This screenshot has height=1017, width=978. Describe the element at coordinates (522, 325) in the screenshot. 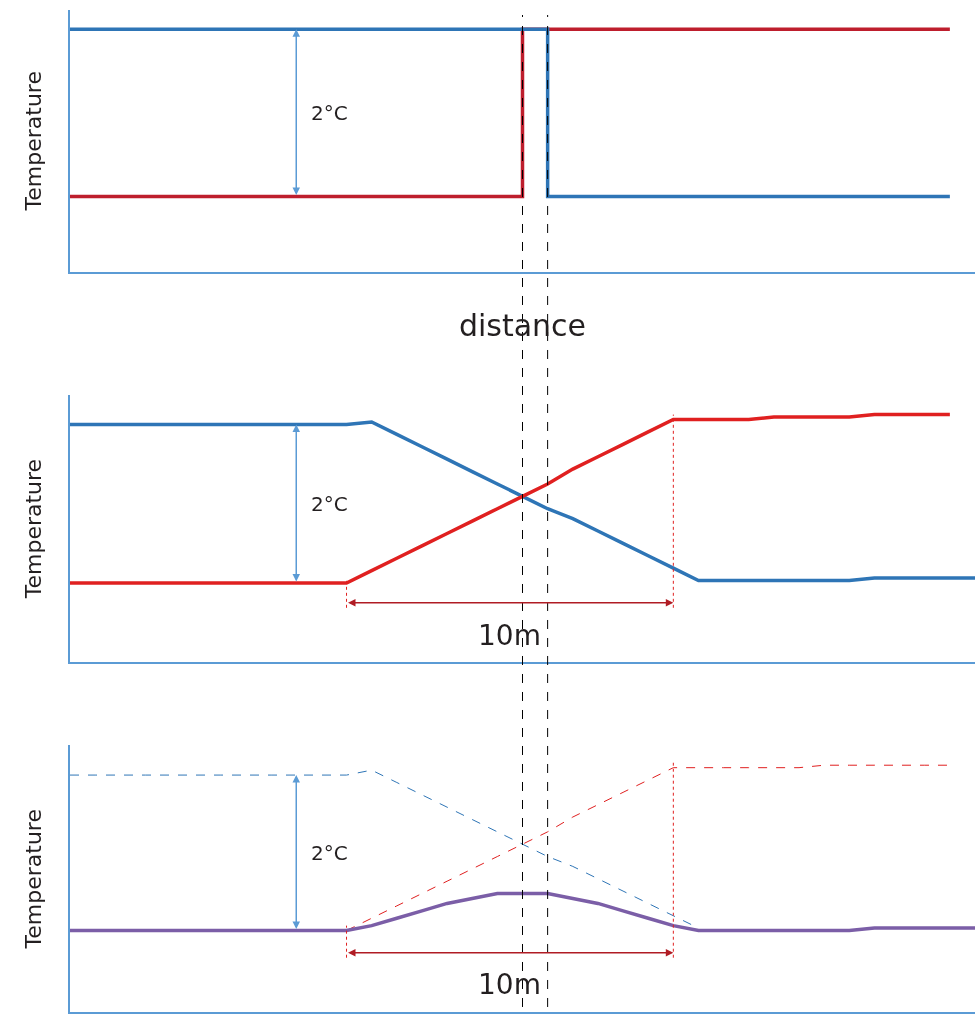

I see `x-axis-title: distance` at that location.